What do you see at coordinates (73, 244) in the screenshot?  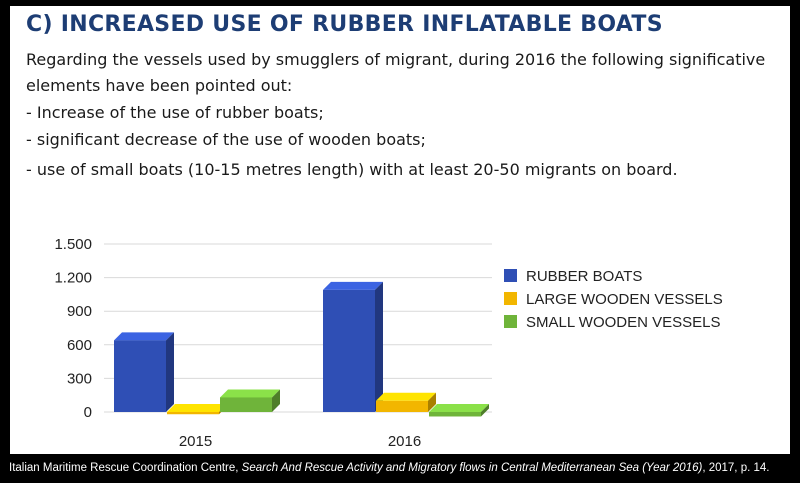 I see `y-tick-label: 1.500` at bounding box center [73, 244].